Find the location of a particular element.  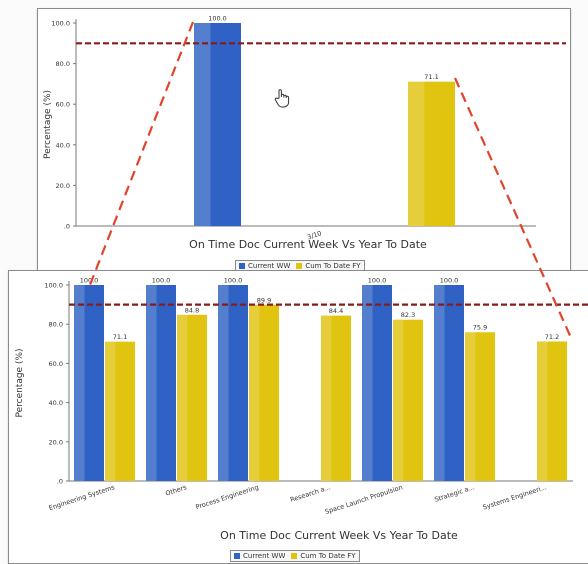

x-category-label: Engineering Systems is located at coordinates (82, 497).